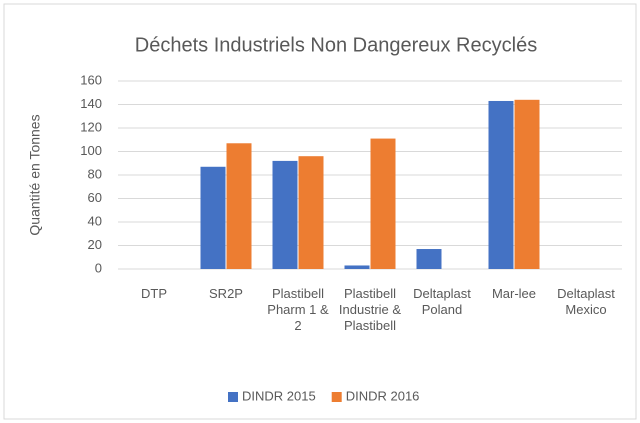 The height and width of the screenshot is (423, 640). Describe the element at coordinates (279, 395) in the screenshot. I see `legend-label: DINDR 2015` at that location.